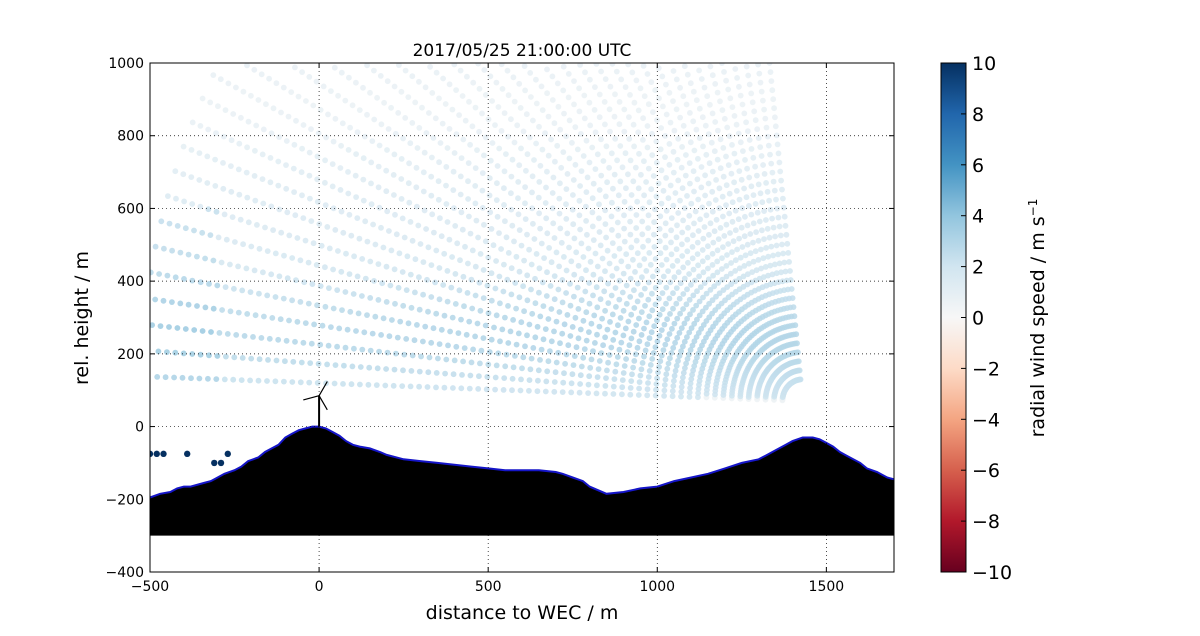 This screenshot has height=636, width=1200. What do you see at coordinates (978, 268) in the screenshot?
I see `colorbar-tick-label: 2` at bounding box center [978, 268].